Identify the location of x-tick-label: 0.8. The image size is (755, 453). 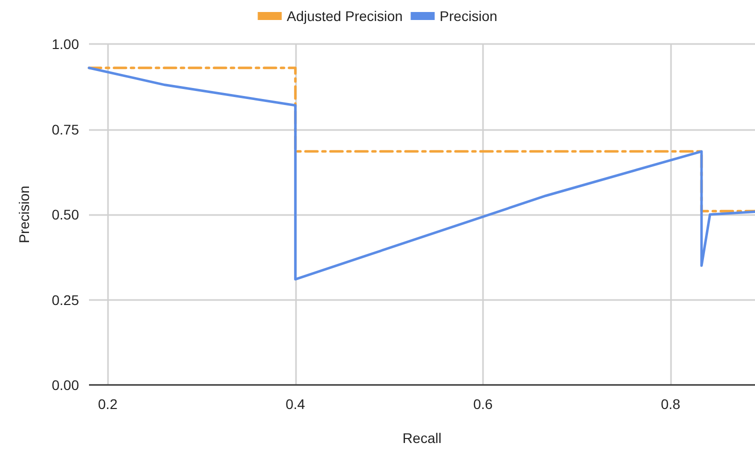
(670, 404).